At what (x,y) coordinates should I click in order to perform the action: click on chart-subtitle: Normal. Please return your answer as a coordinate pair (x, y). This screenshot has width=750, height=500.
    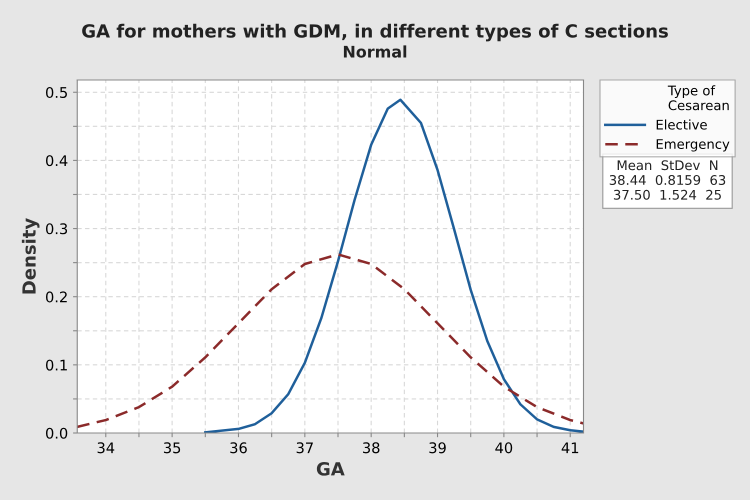
    Looking at the image, I should click on (375, 51).